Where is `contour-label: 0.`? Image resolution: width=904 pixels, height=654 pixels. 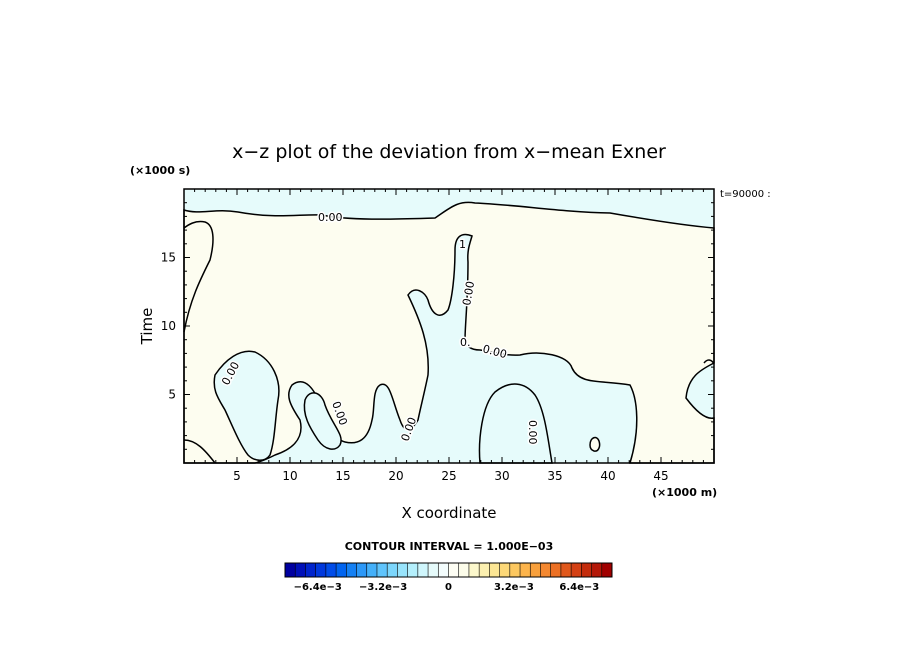
contour-label: 0. is located at coordinates (465, 342).